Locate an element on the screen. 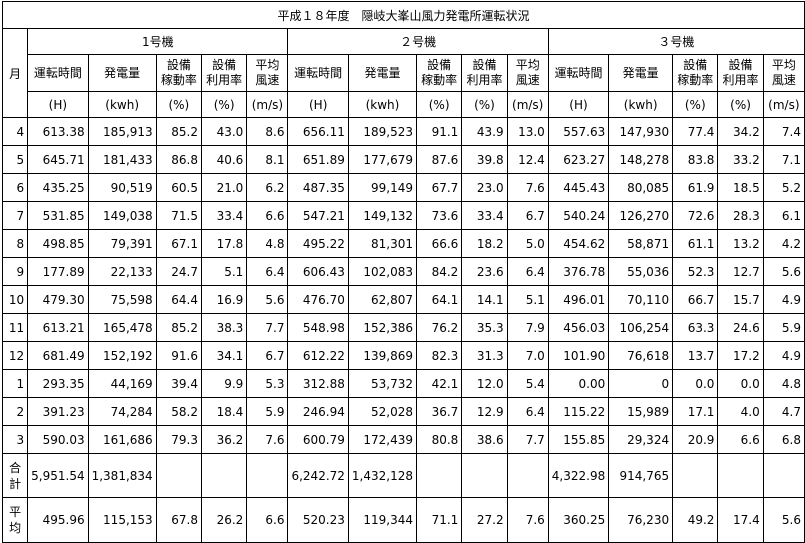 The image size is (805, 543). value-cell: 20.9 is located at coordinates (695, 439).